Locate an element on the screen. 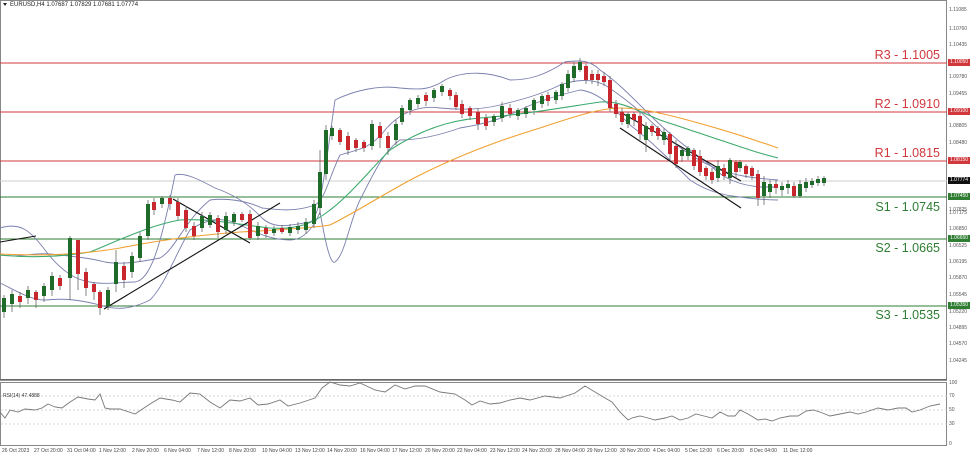 The image size is (976, 457). time-tick: 24 Nov 20:00 is located at coordinates (537, 451).